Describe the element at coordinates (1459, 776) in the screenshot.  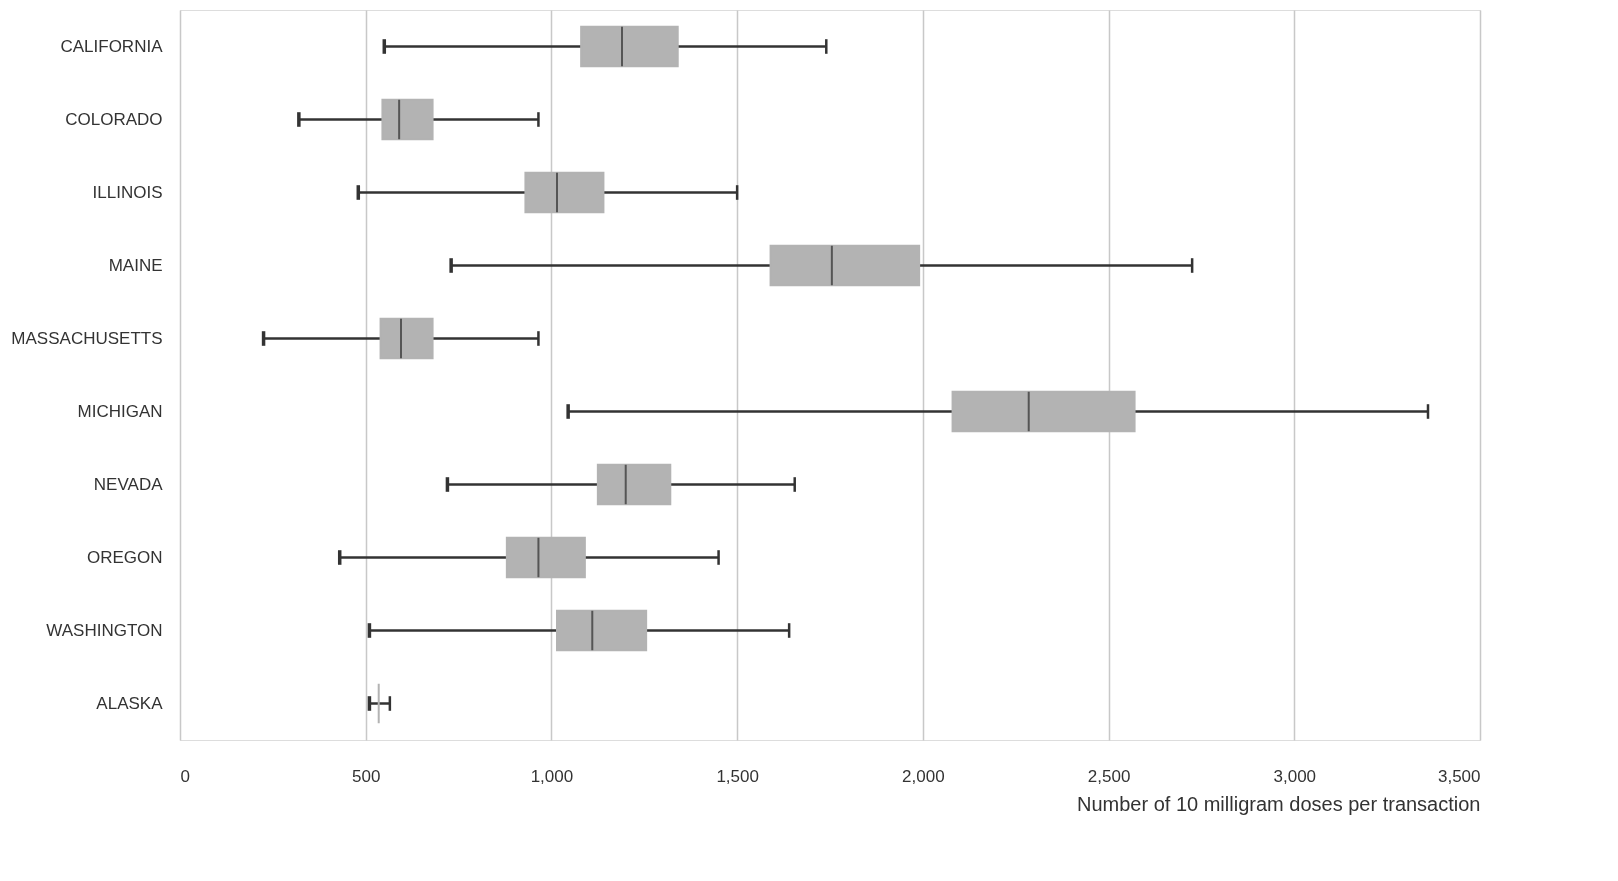
I see `x-tick-label: 3,500` at that location.